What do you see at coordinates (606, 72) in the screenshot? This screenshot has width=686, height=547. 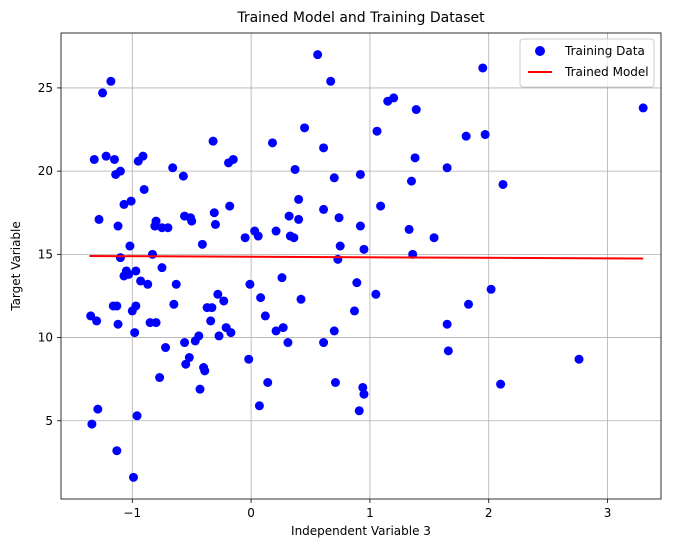 I see `legend-label-trained-model: Trained Model` at bounding box center [606, 72].